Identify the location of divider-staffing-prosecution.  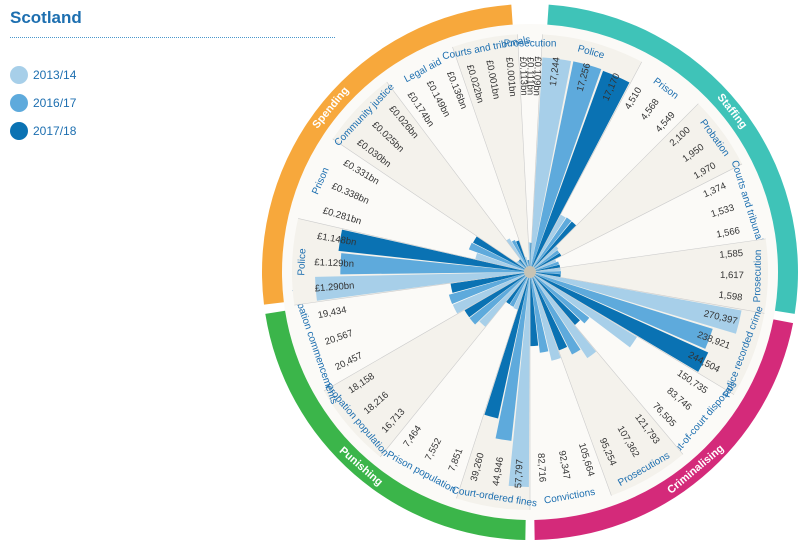
(647, 255).